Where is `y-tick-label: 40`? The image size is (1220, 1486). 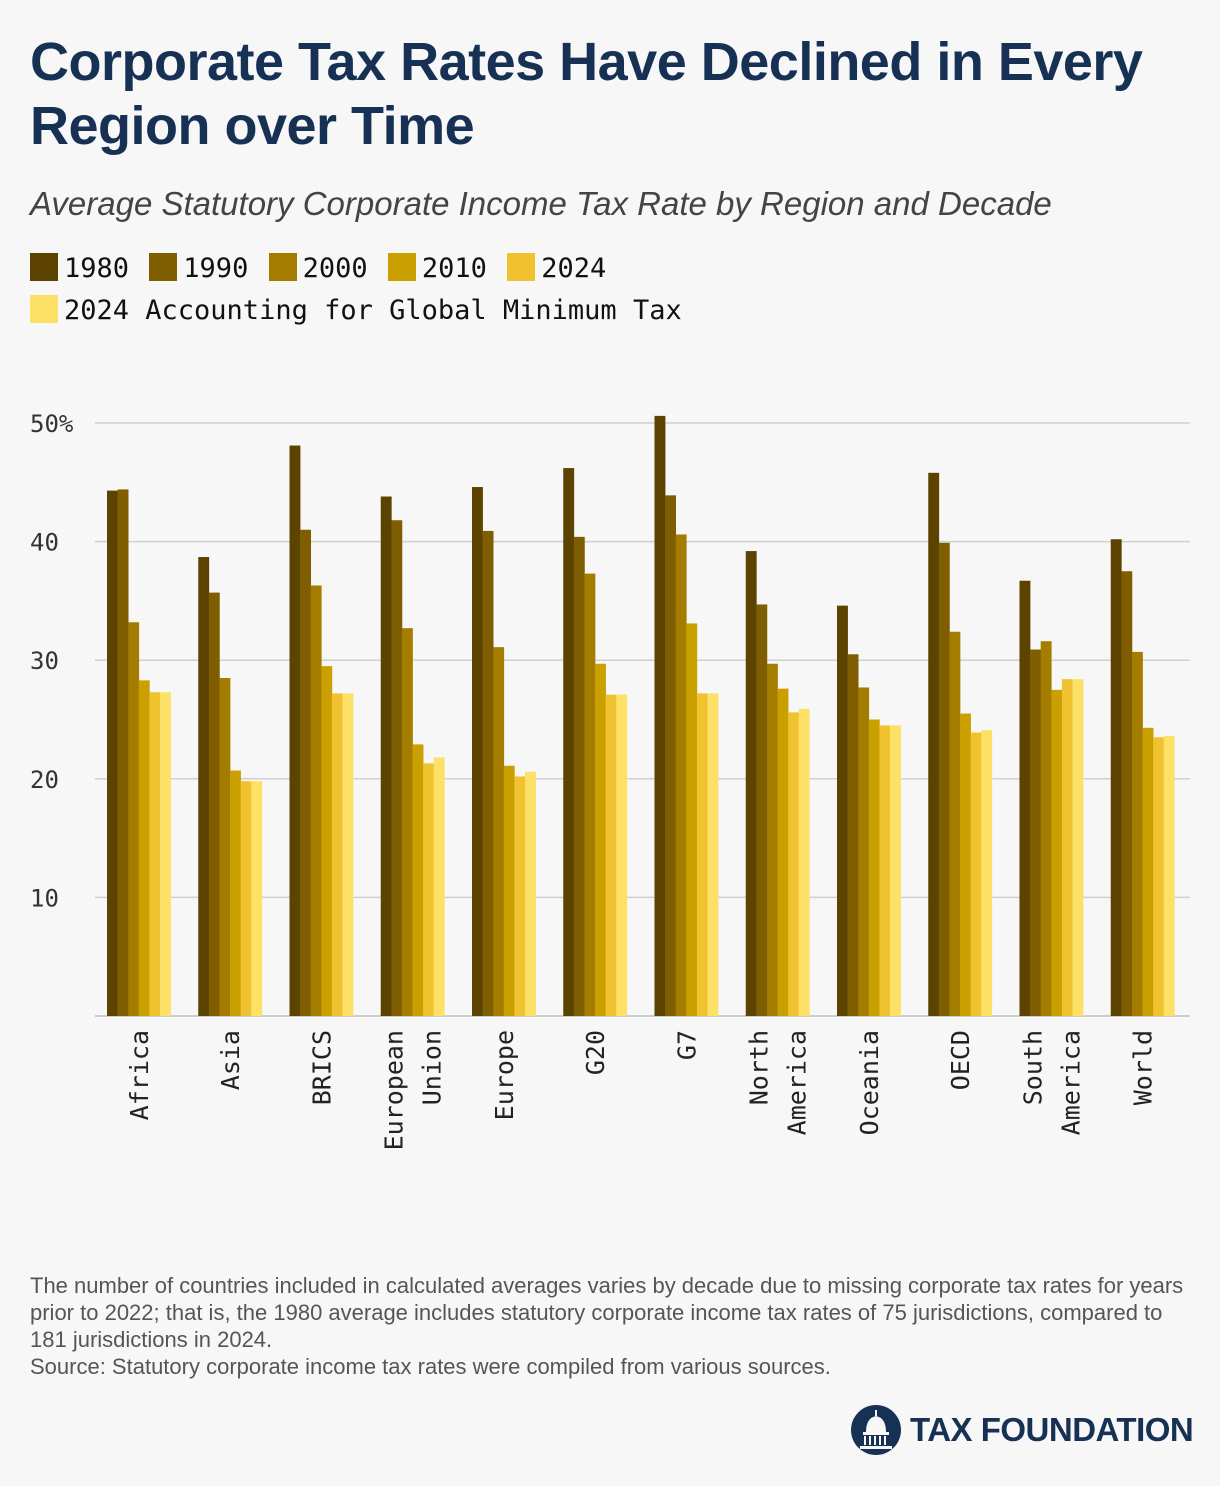
y-tick-label: 40 is located at coordinates (44, 543).